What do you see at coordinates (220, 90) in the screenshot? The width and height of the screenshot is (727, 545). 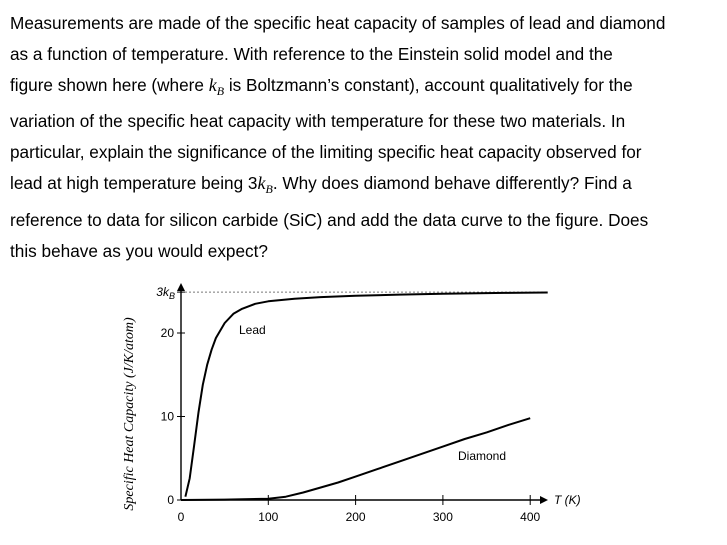 I see `boltzmann-subscript: B` at bounding box center [220, 90].